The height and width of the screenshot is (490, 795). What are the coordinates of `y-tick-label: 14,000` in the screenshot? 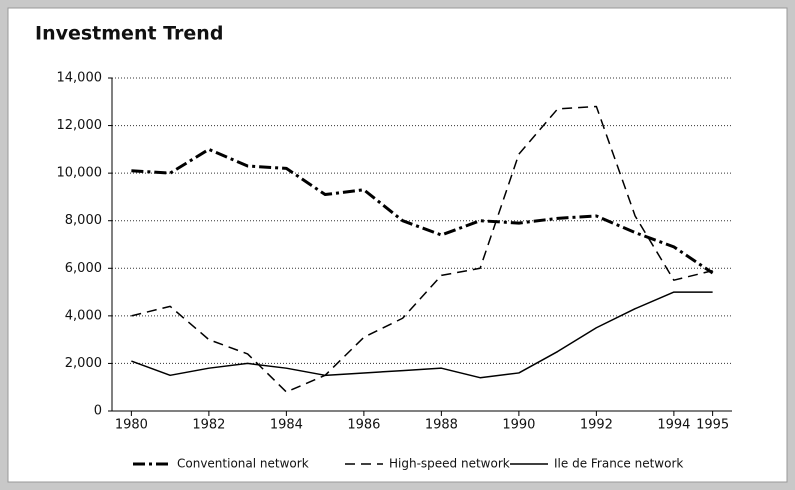 It's located at (80, 78).